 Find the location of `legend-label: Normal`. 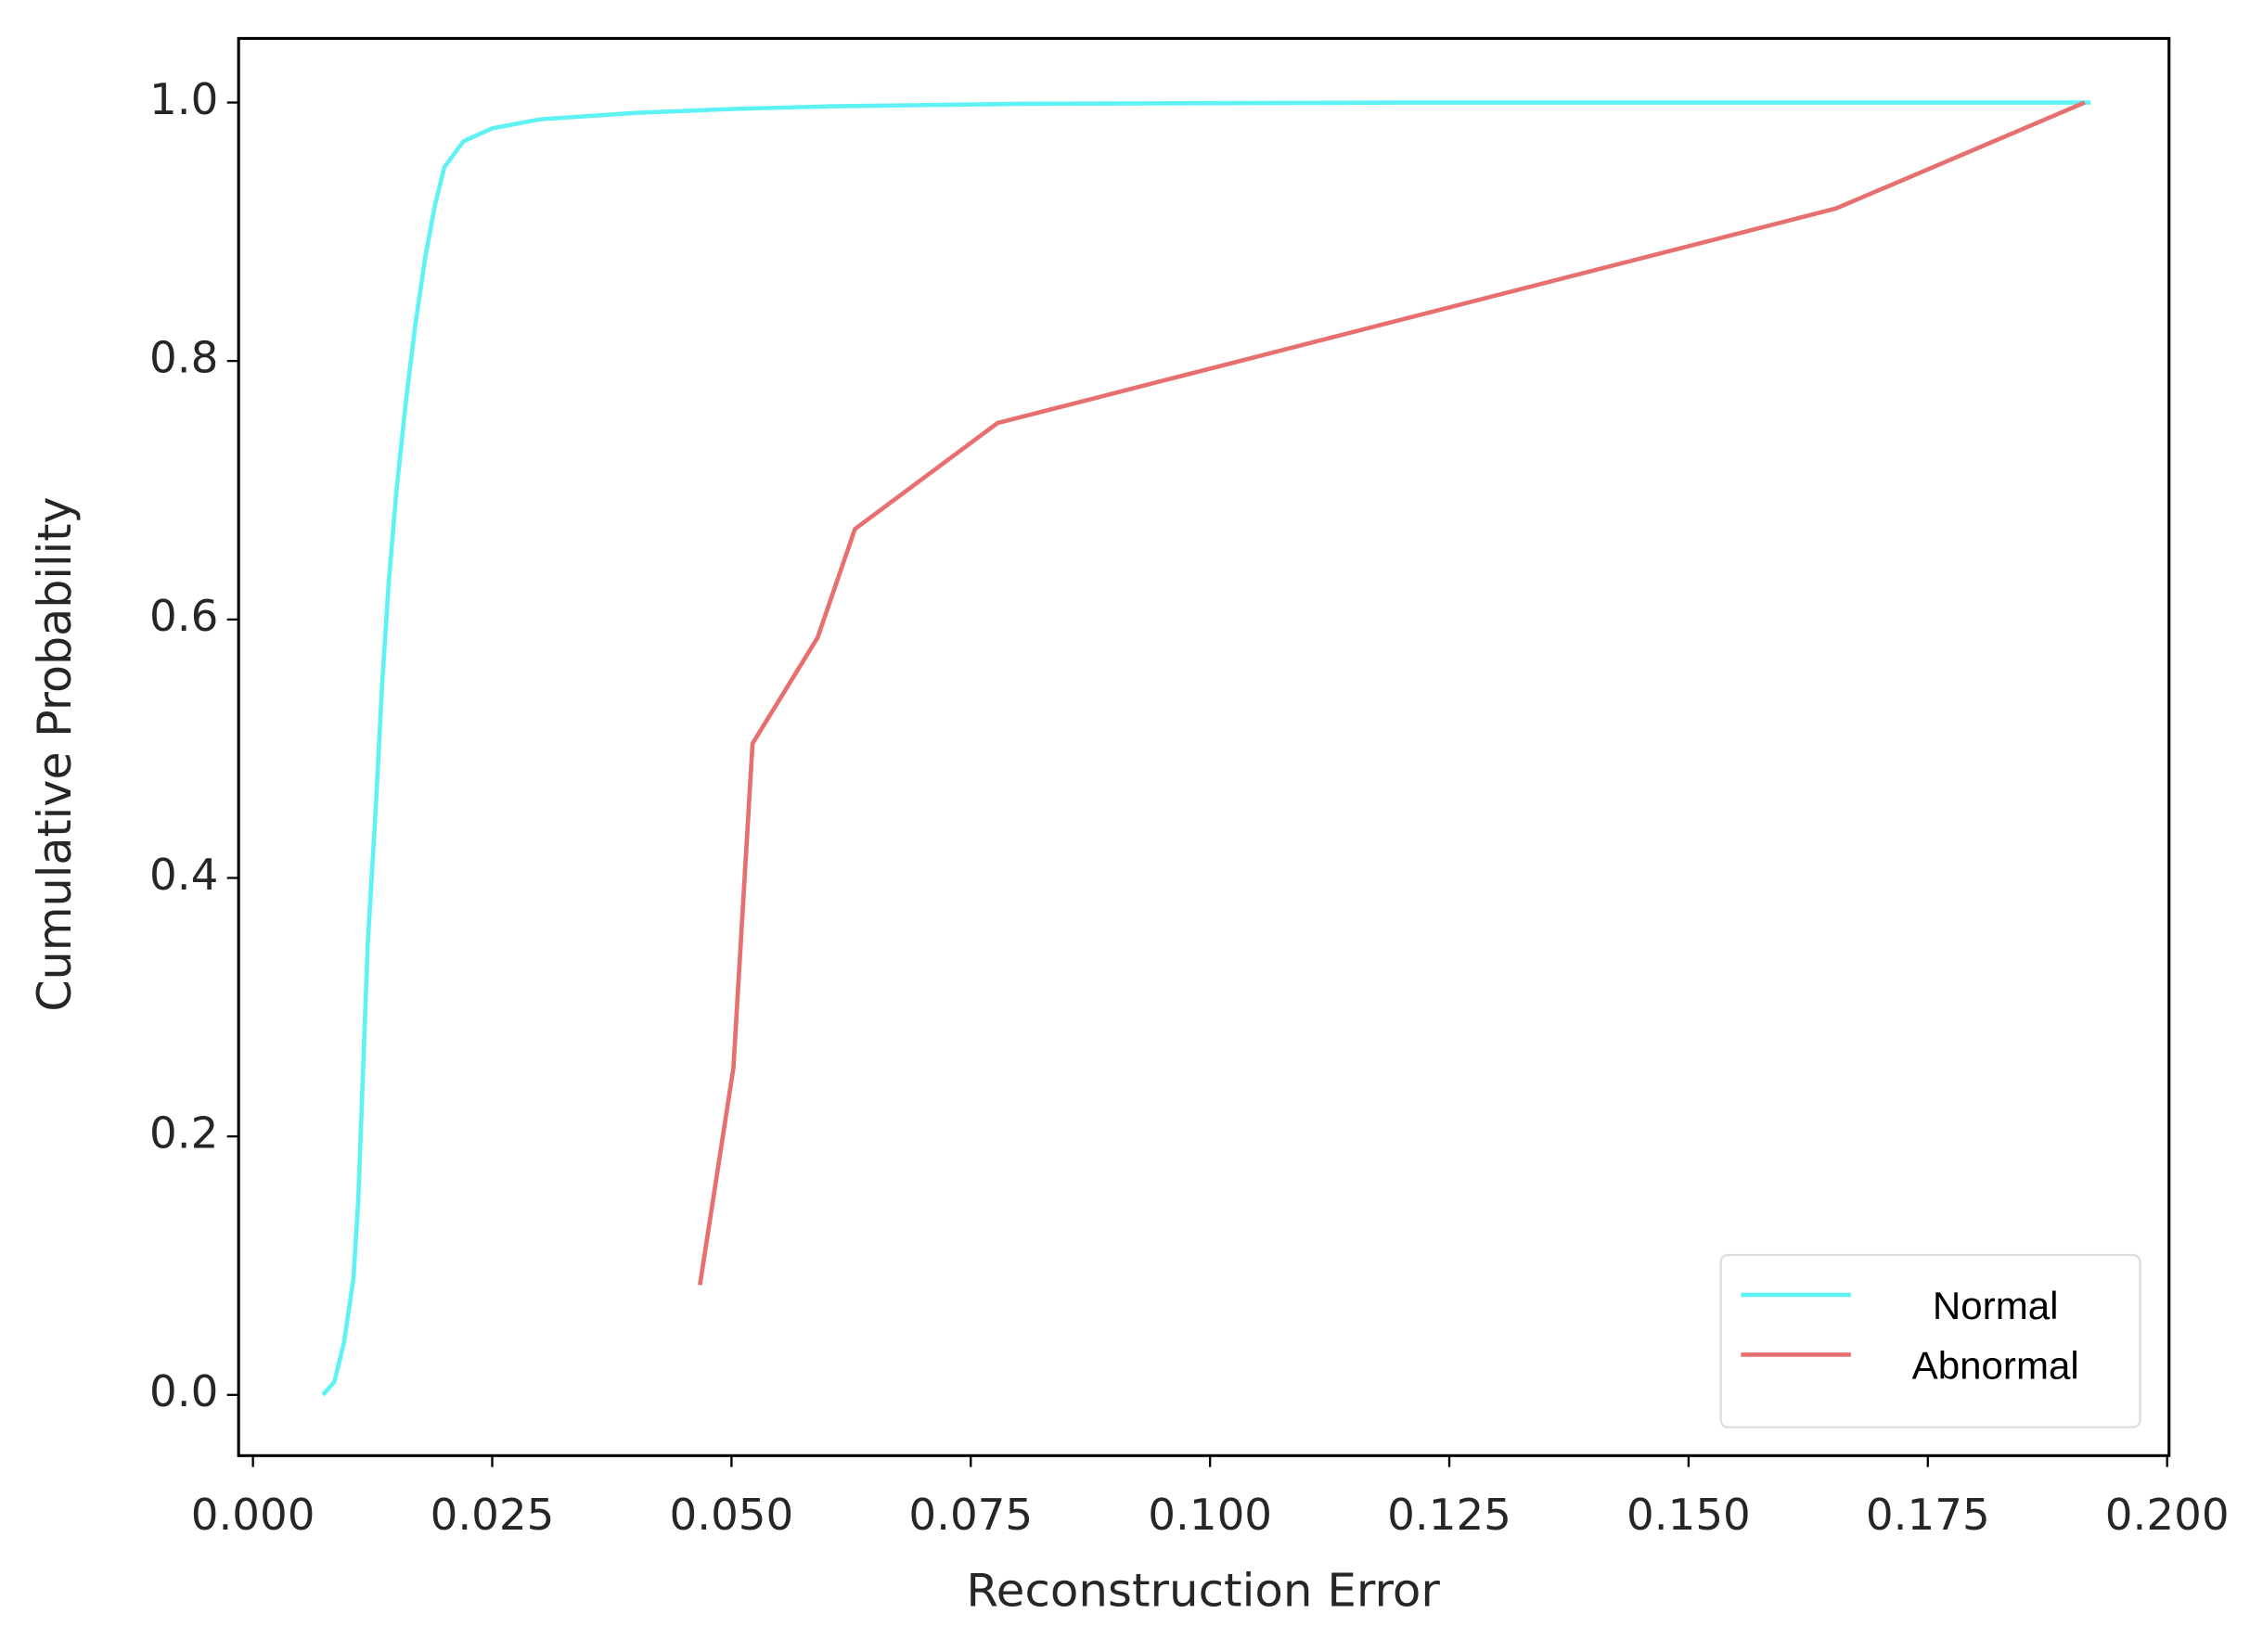

legend-label: Normal is located at coordinates (1996, 1306).